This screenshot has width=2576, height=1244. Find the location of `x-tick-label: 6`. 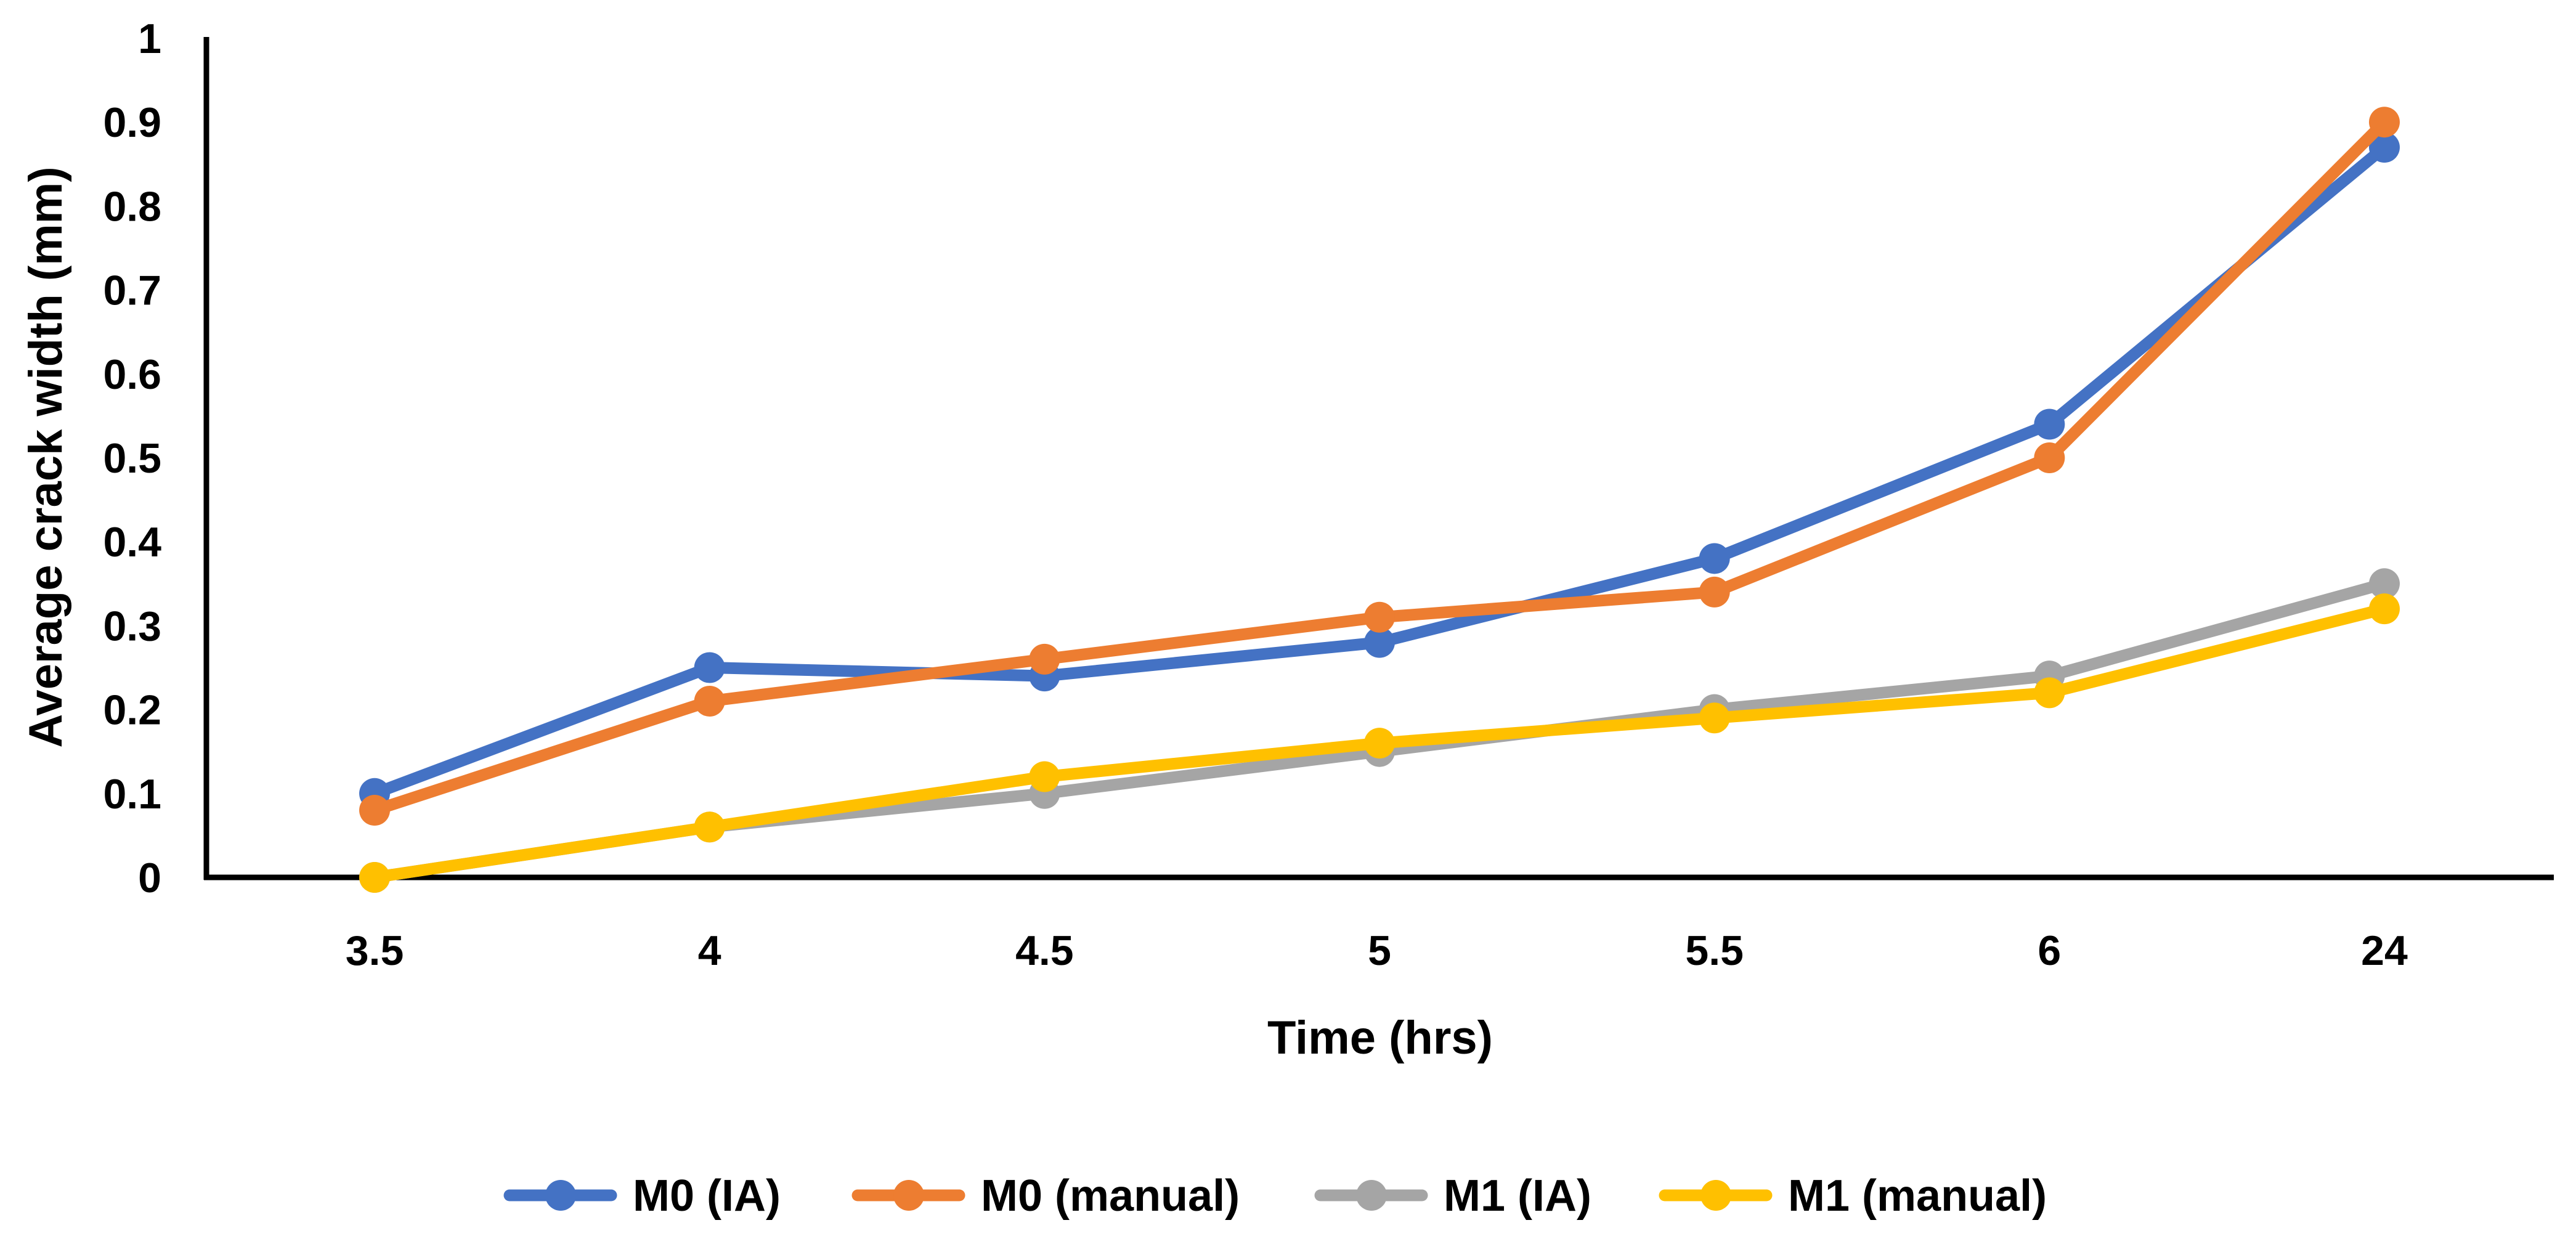

x-tick-label: 6 is located at coordinates (2049, 950).